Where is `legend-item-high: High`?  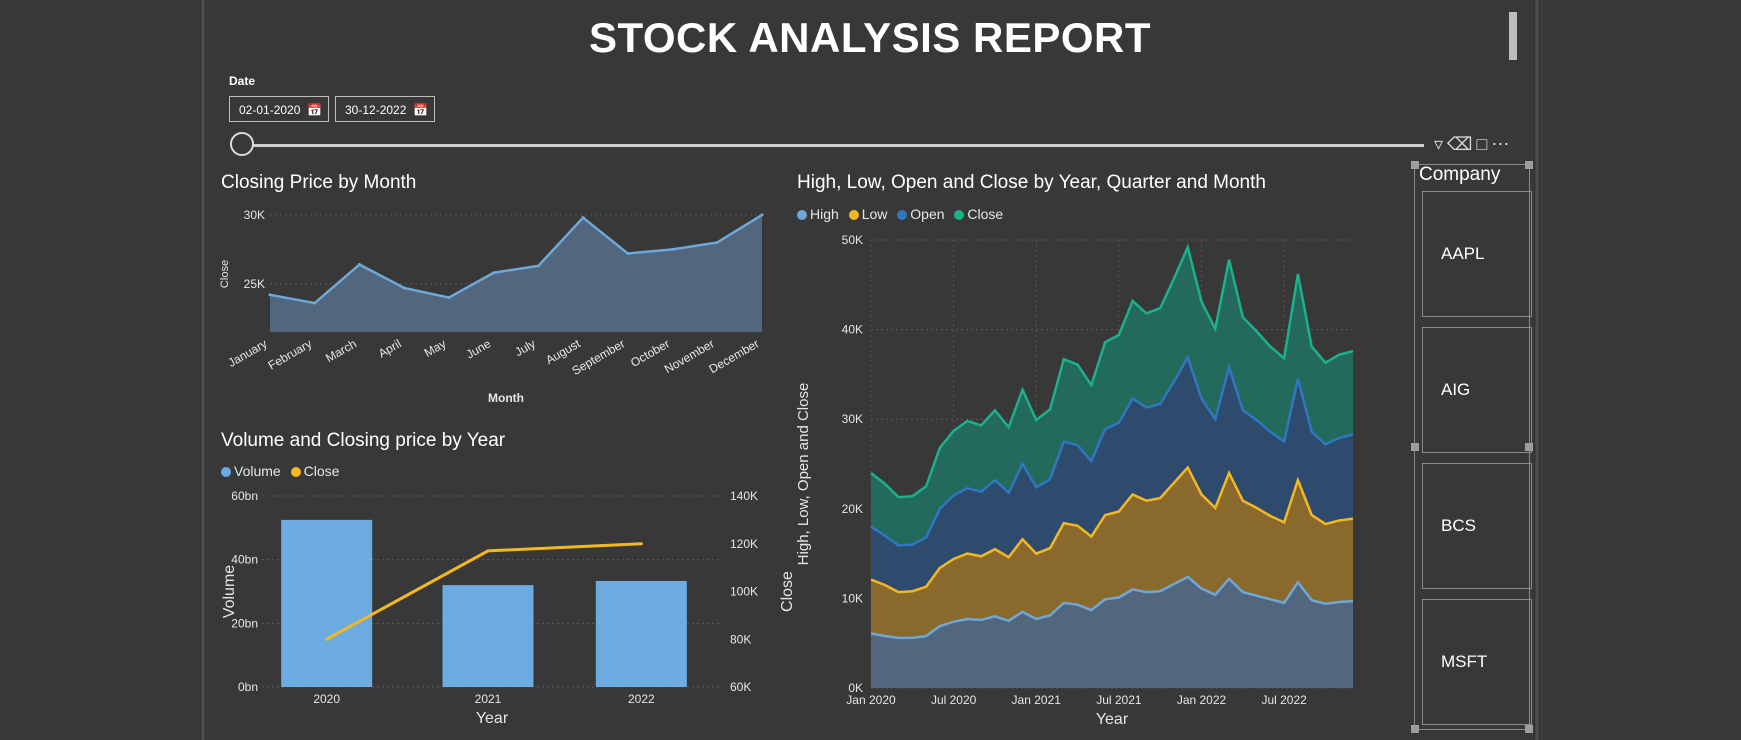
legend-item-high: High is located at coordinates (818, 214).